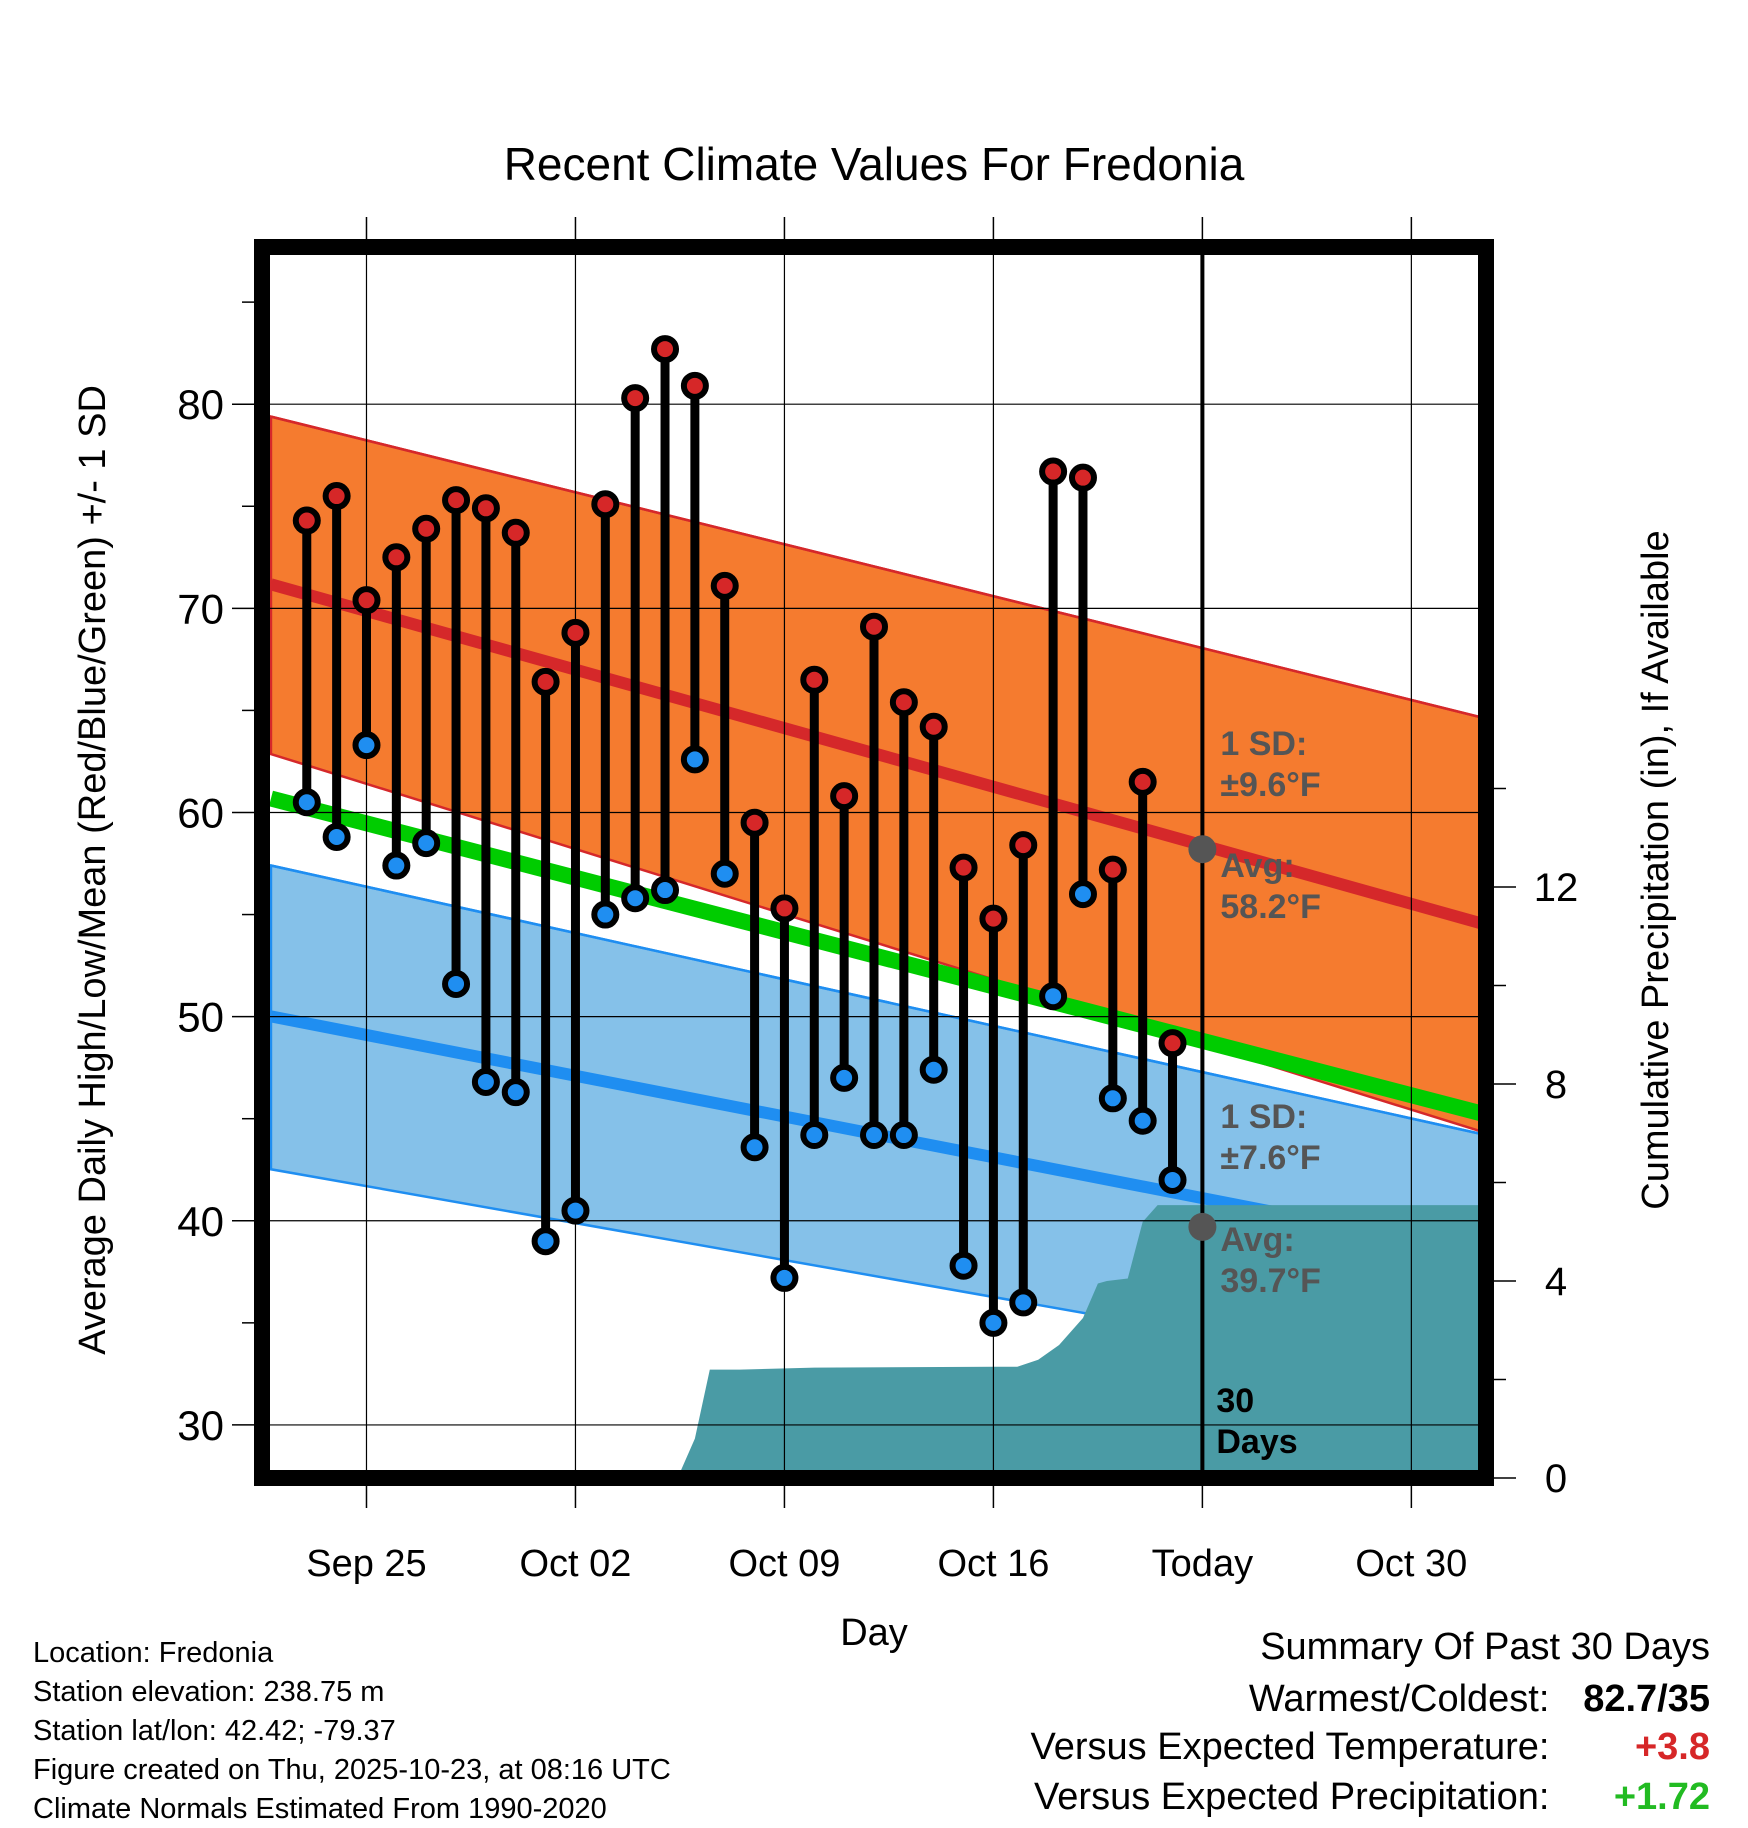  What do you see at coordinates (1202, 849) in the screenshot?
I see `today-high-avg-marker` at bounding box center [1202, 849].